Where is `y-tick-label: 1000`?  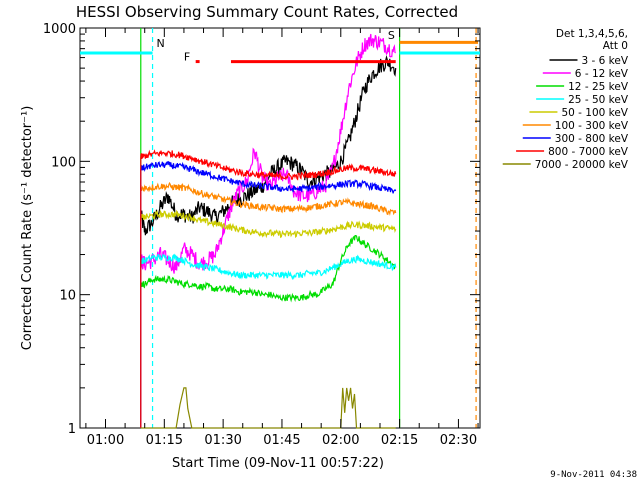 y-tick-label: 1000 is located at coordinates (59, 29).